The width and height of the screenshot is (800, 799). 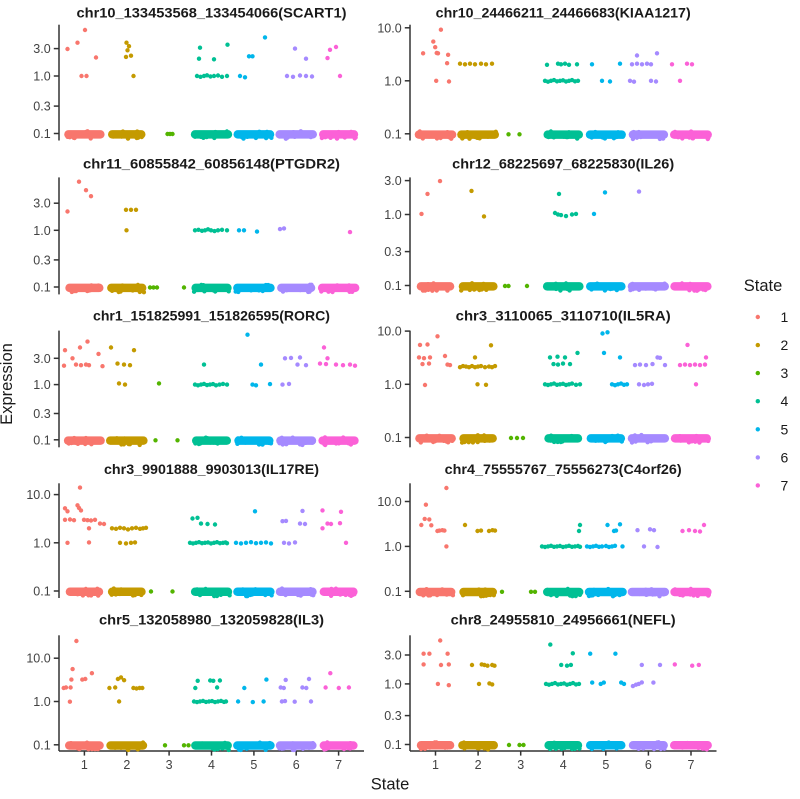 I want to click on svg-text: chr12_68225697_68225830(IL26), so click(x=563, y=163).